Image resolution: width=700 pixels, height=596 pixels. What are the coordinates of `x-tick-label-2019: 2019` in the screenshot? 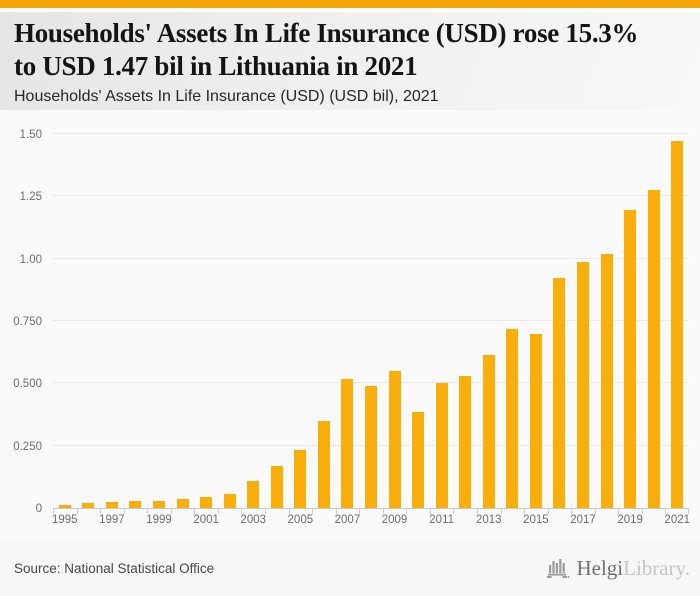 It's located at (630, 520).